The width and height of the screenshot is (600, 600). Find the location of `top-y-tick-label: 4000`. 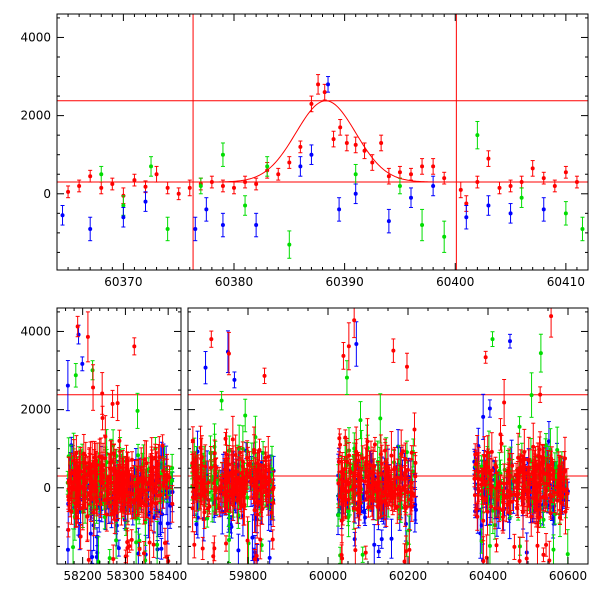

top-y-tick-label: 4000 is located at coordinates (35, 37).